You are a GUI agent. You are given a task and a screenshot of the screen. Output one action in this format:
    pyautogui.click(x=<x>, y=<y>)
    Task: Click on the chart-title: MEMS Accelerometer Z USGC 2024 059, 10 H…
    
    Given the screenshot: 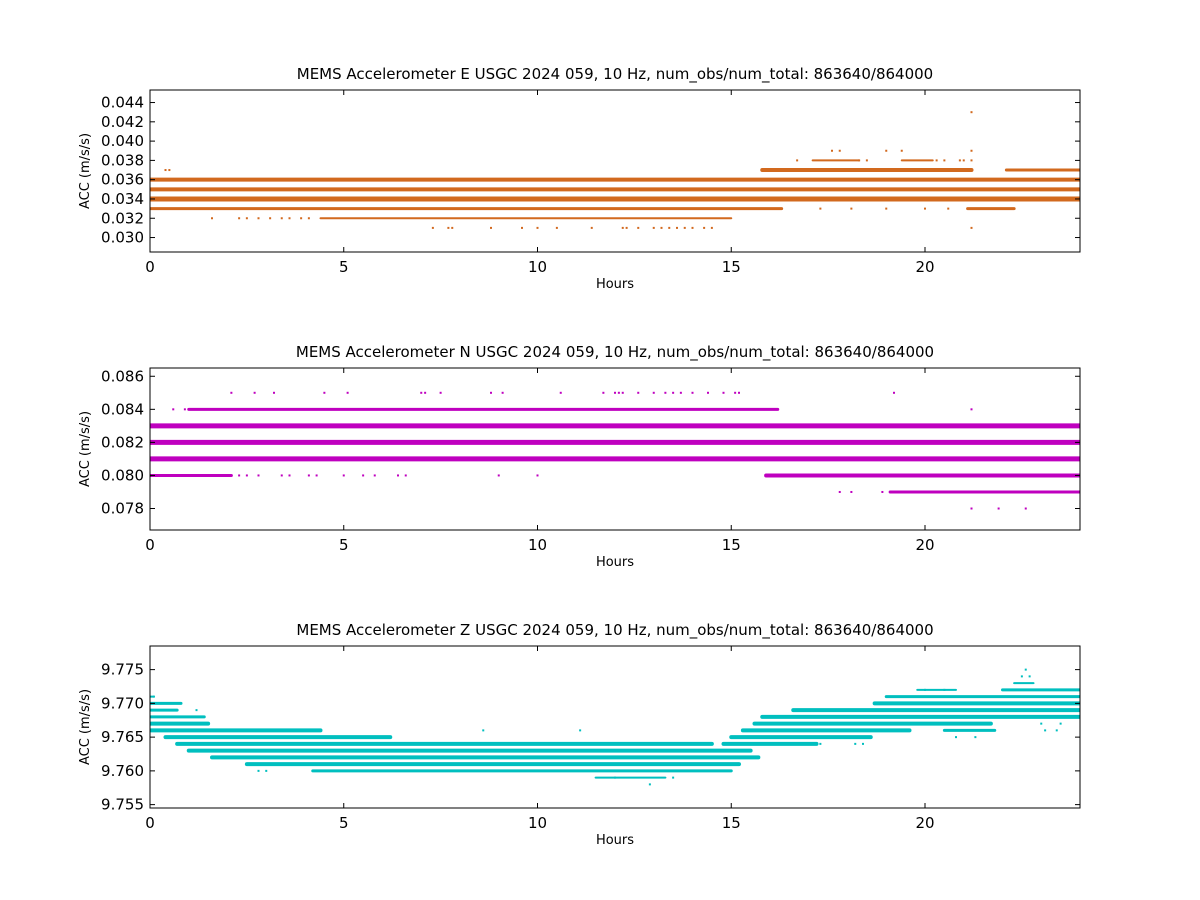 What is the action you would take?
    pyautogui.click(x=614, y=630)
    